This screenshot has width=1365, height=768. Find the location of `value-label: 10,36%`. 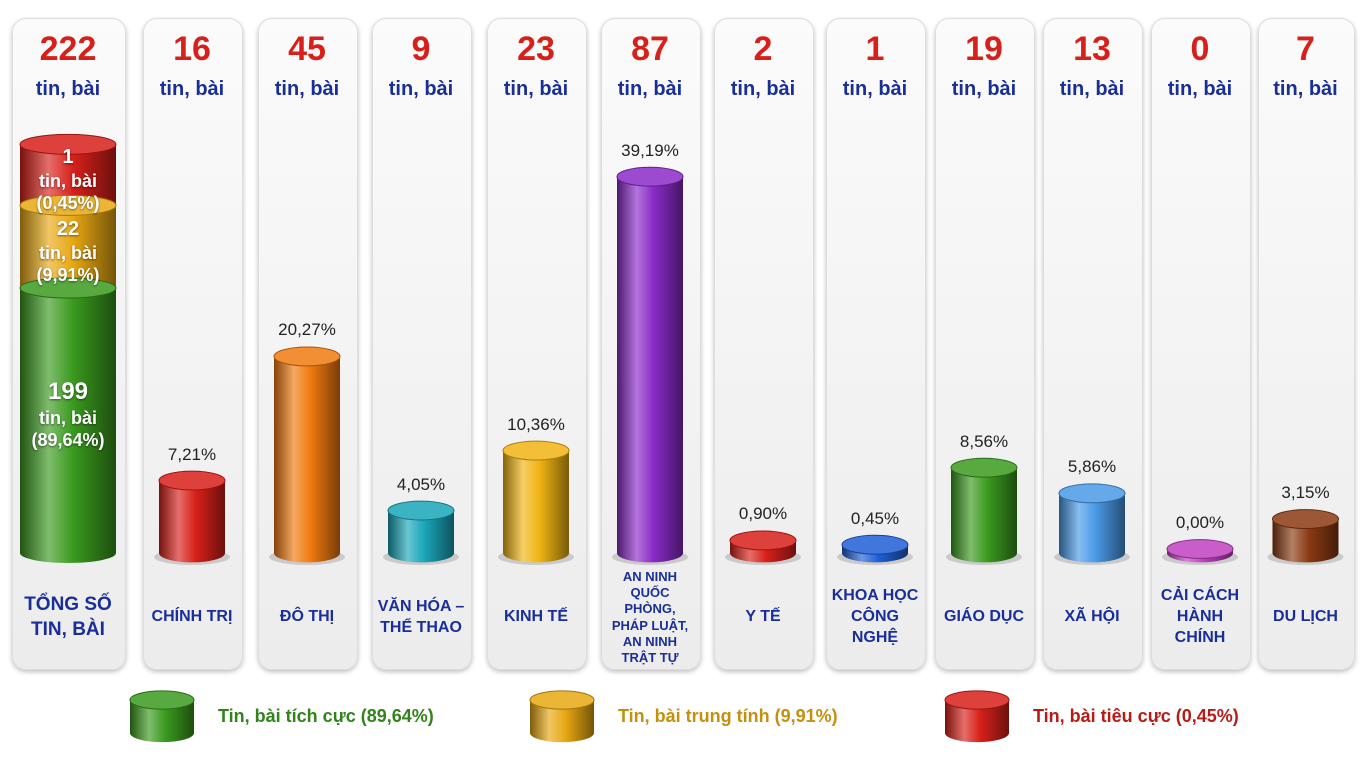

value-label: 10,36% is located at coordinates (536, 424).